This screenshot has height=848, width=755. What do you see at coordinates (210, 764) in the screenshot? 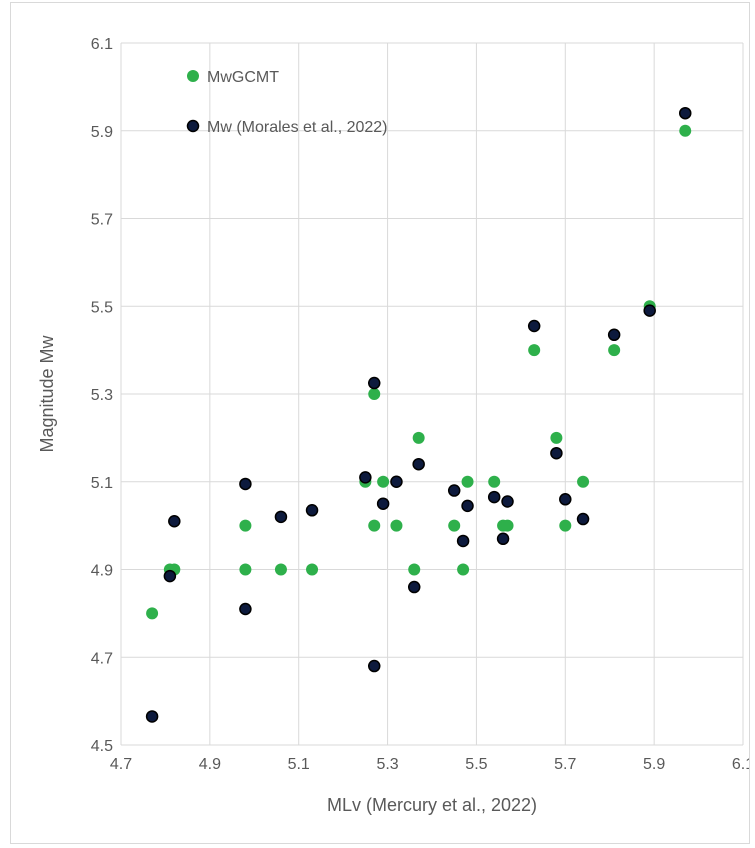
I see `x-tick-label: 4.9` at bounding box center [210, 764].